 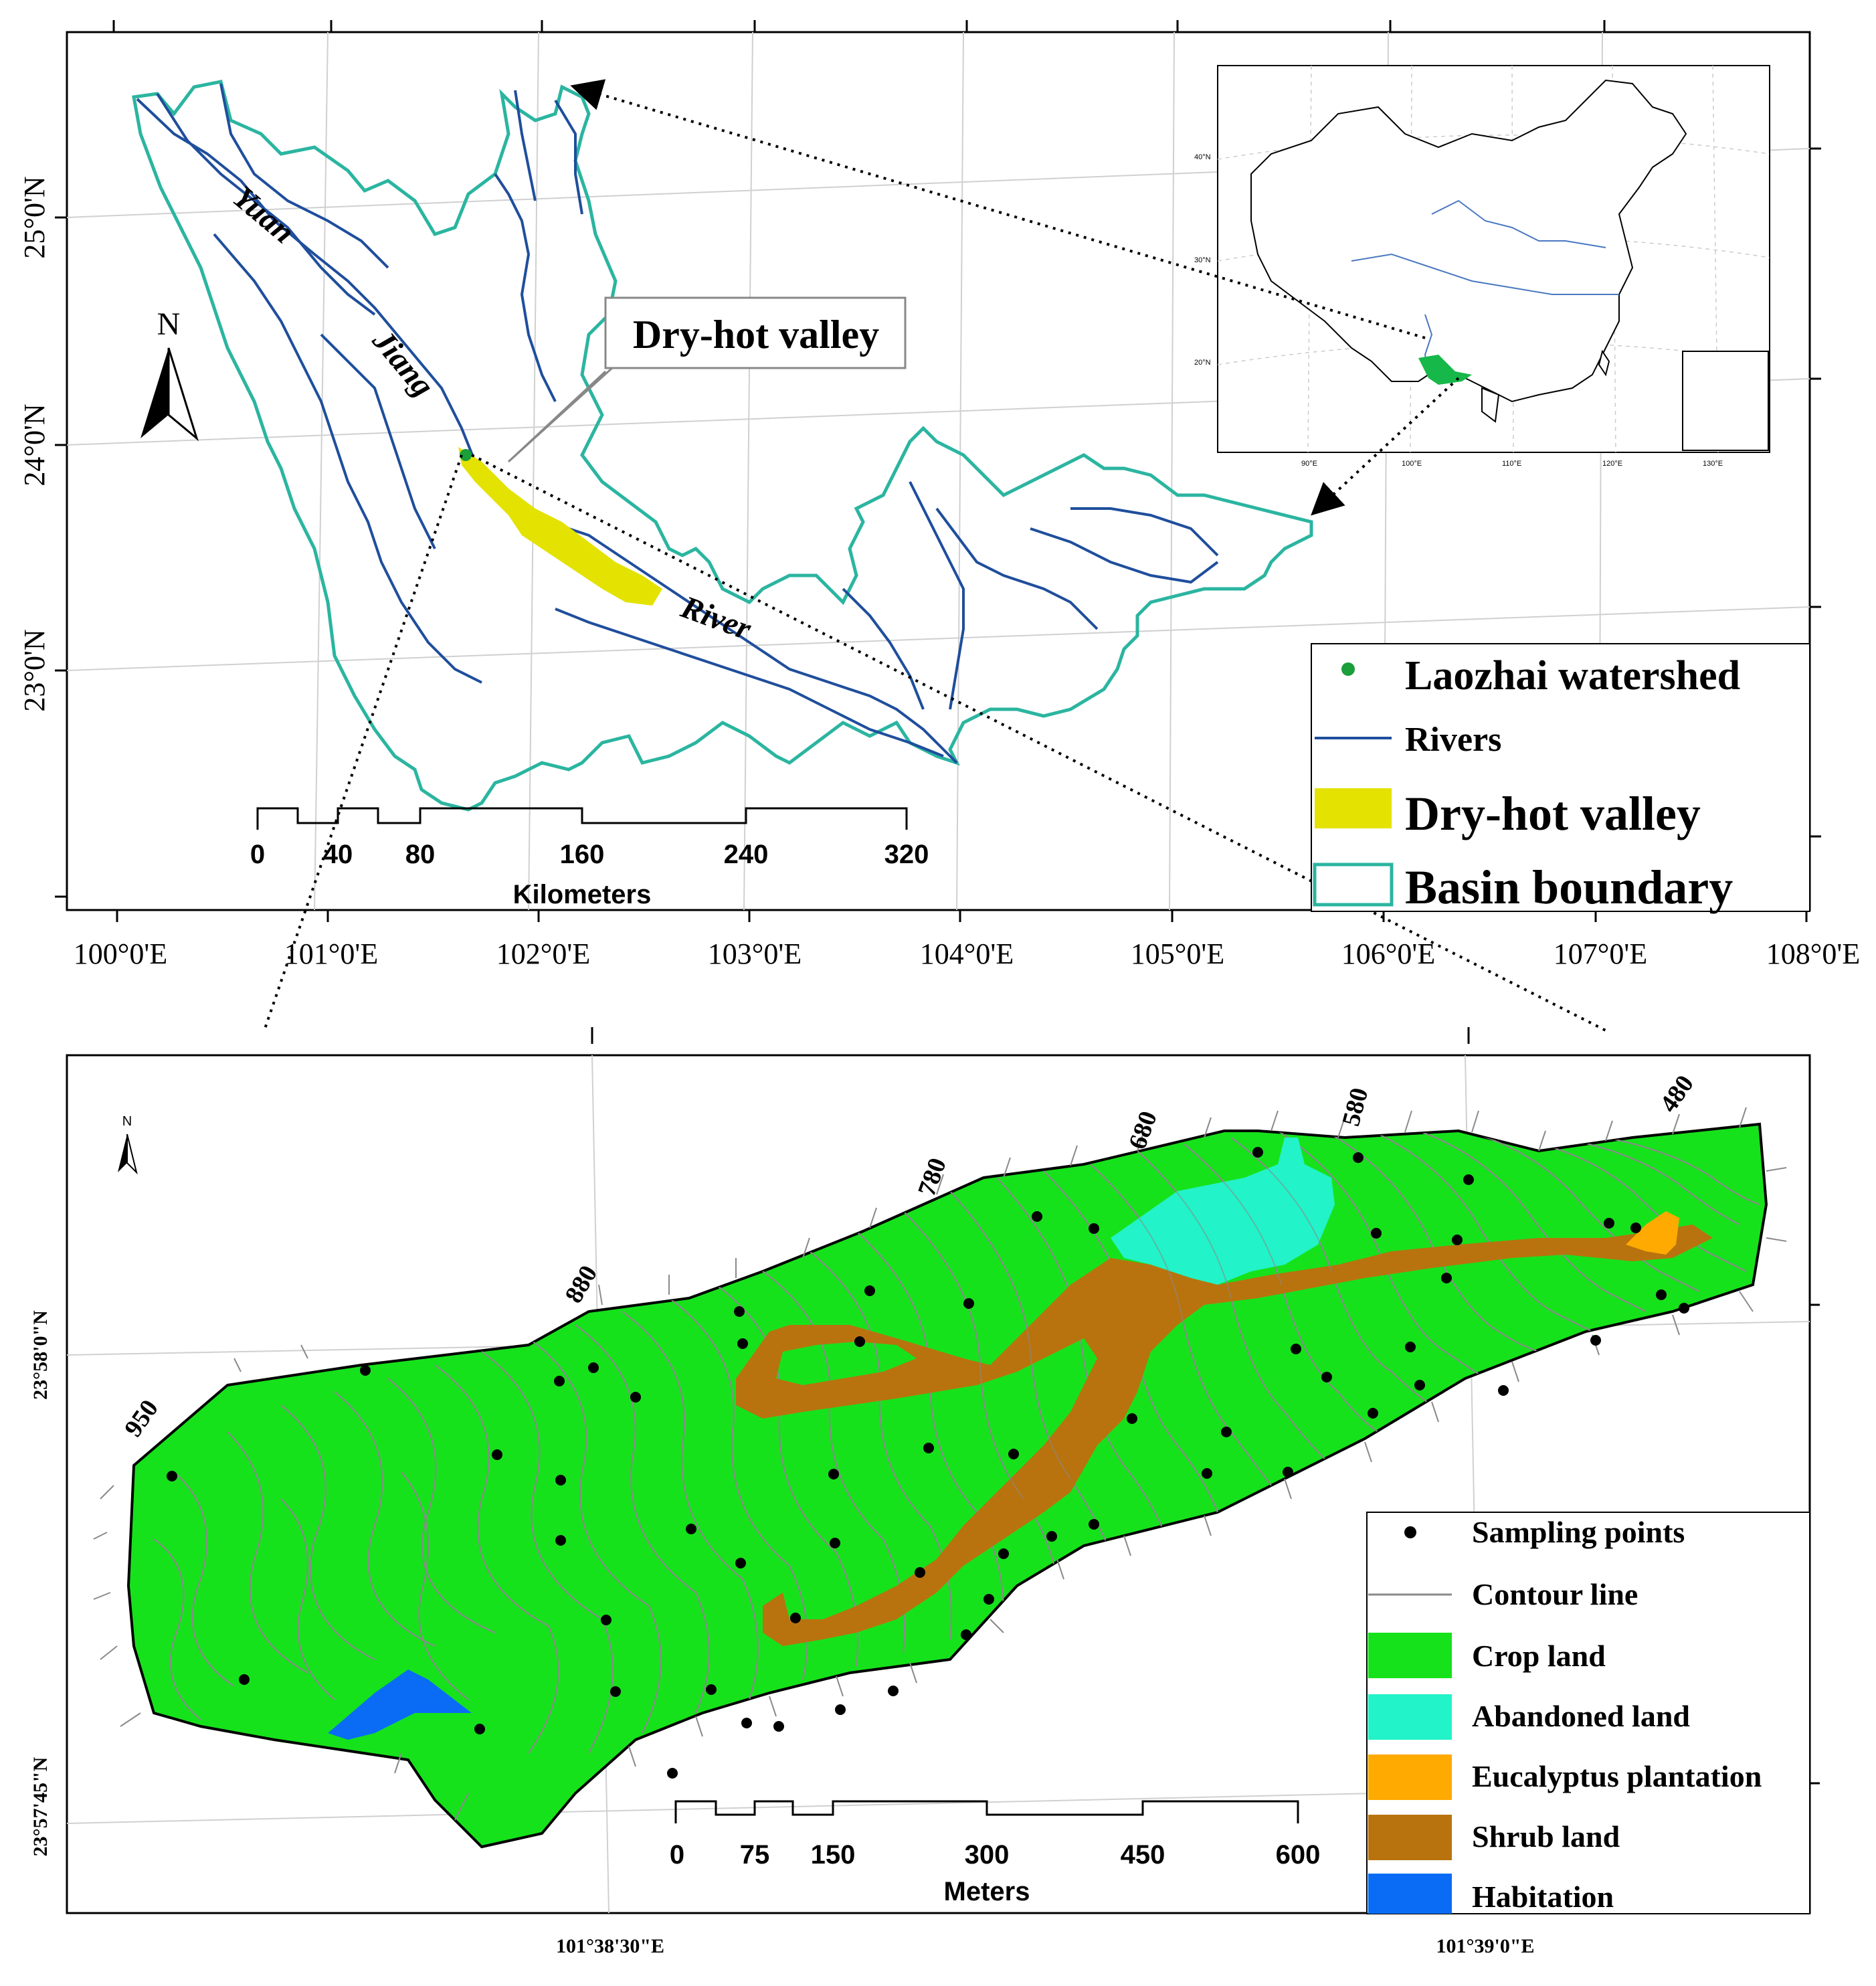 I want to click on legend-dry-hot: Dry-hot valley, so click(x=1553, y=814).